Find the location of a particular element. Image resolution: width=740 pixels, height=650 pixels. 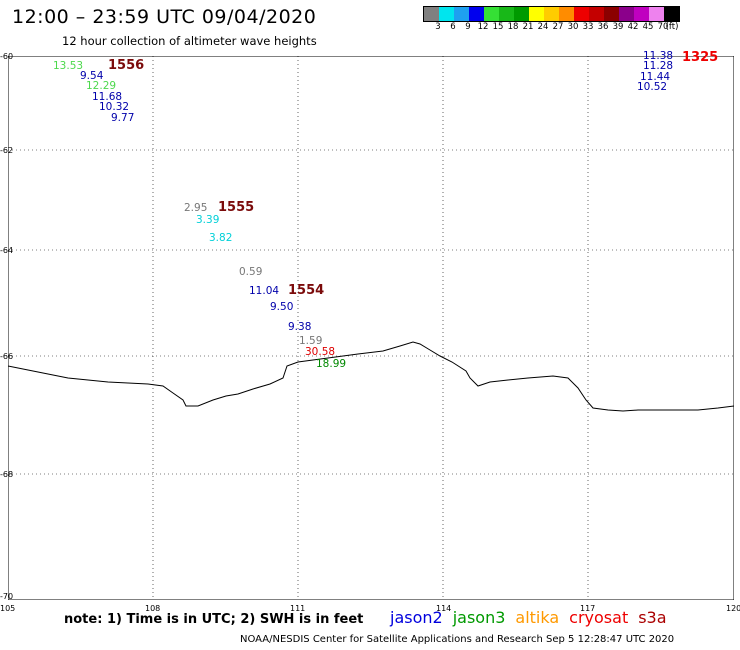

wave-height-reading: 0.59 is located at coordinates (251, 272).